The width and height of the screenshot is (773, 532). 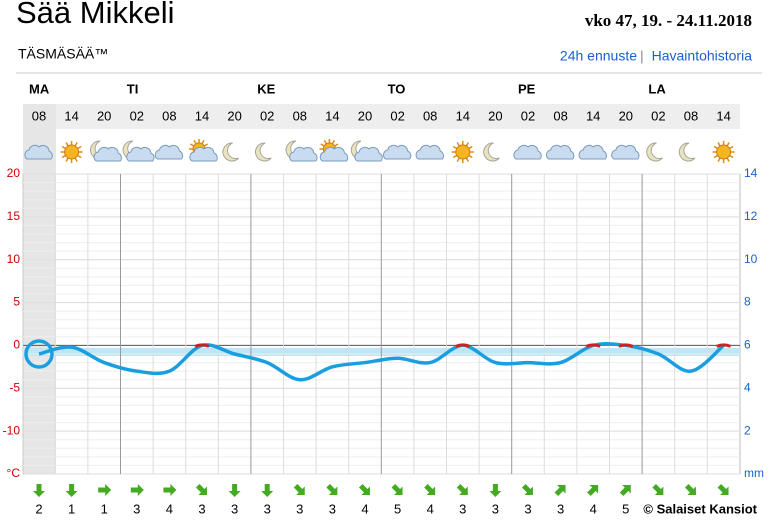 What do you see at coordinates (381, 116) in the screenshot?
I see `hour-row` at bounding box center [381, 116].